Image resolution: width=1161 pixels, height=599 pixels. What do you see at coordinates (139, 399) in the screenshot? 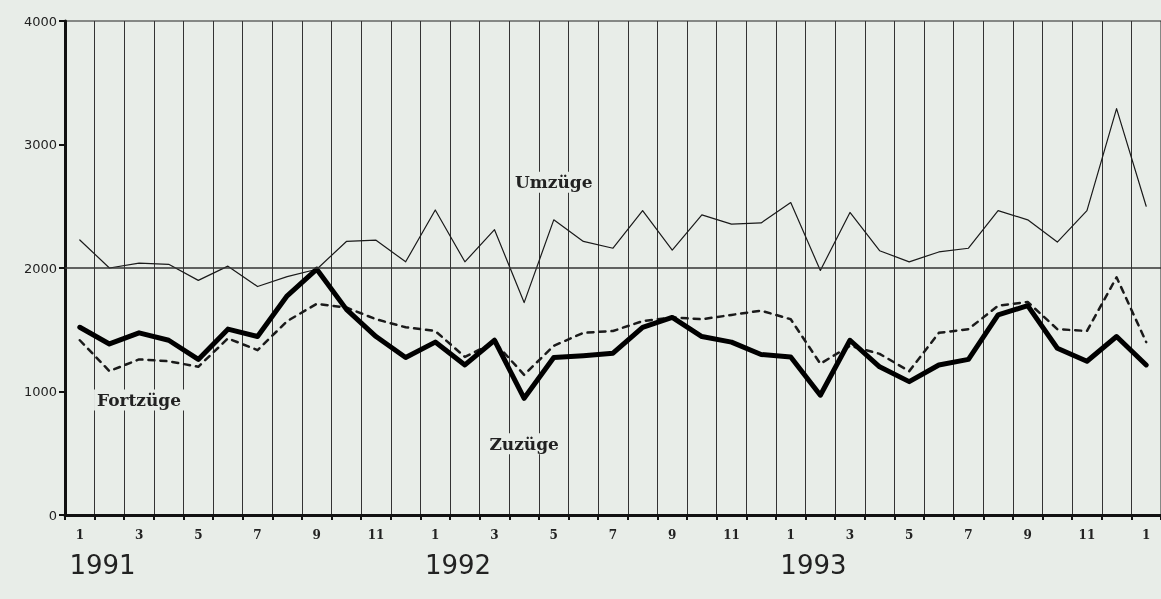
I see `series-label: Fortzüge` at bounding box center [139, 399].